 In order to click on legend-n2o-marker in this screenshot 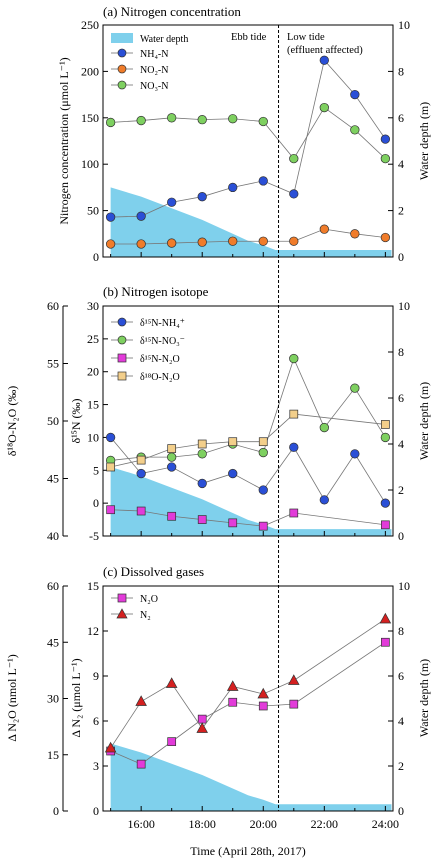, I will do `click(122, 598)`.